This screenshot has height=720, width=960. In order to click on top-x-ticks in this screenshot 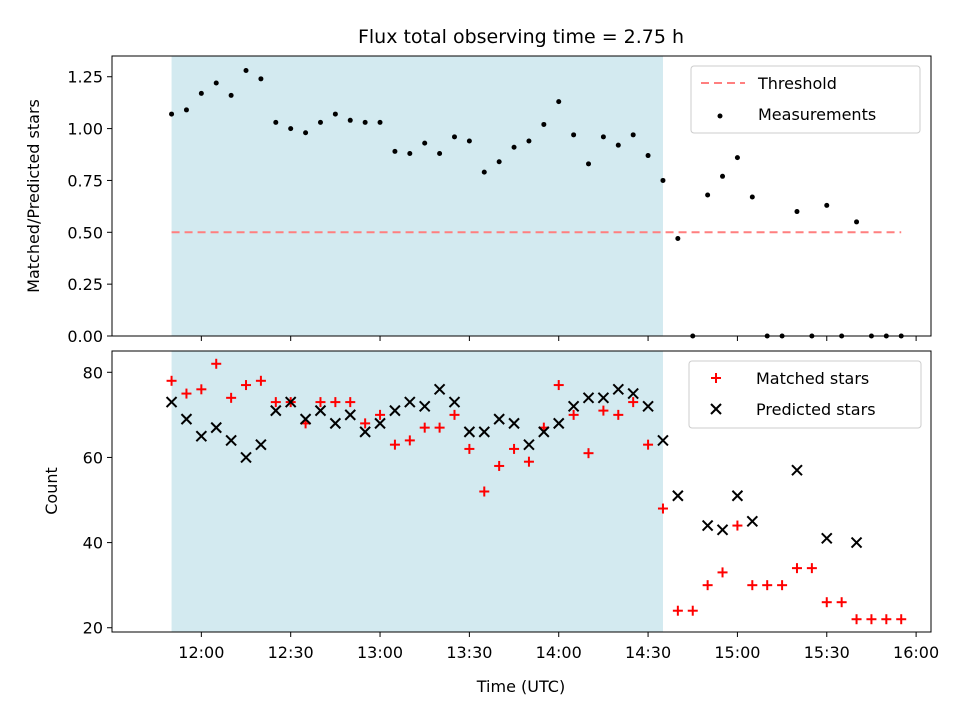, I will do `click(558, 338)`.